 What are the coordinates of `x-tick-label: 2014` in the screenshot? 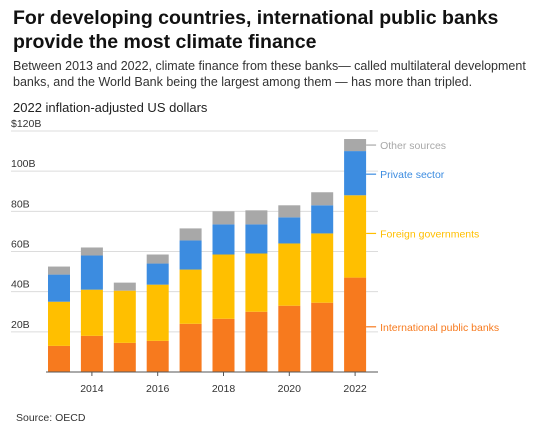 It's located at (92, 389).